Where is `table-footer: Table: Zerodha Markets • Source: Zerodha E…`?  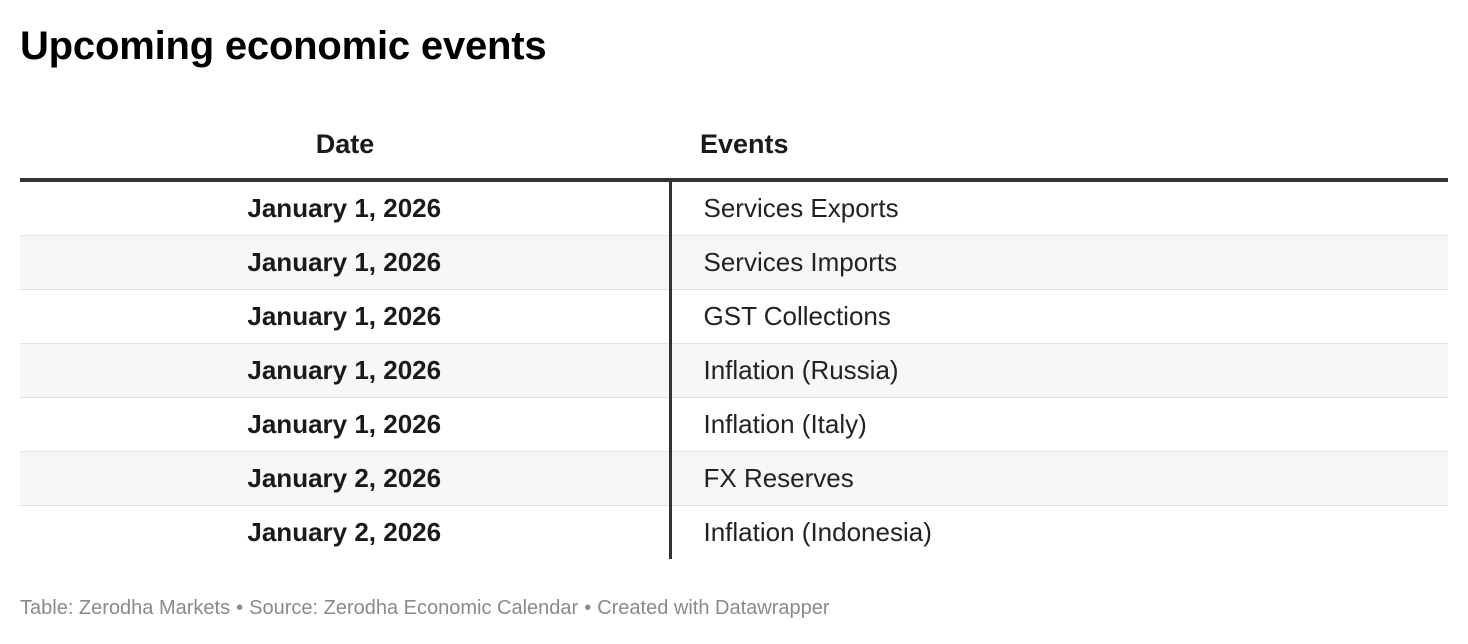
table-footer: Table: Zerodha Markets • Source: Zerodha E… is located at coordinates (425, 608).